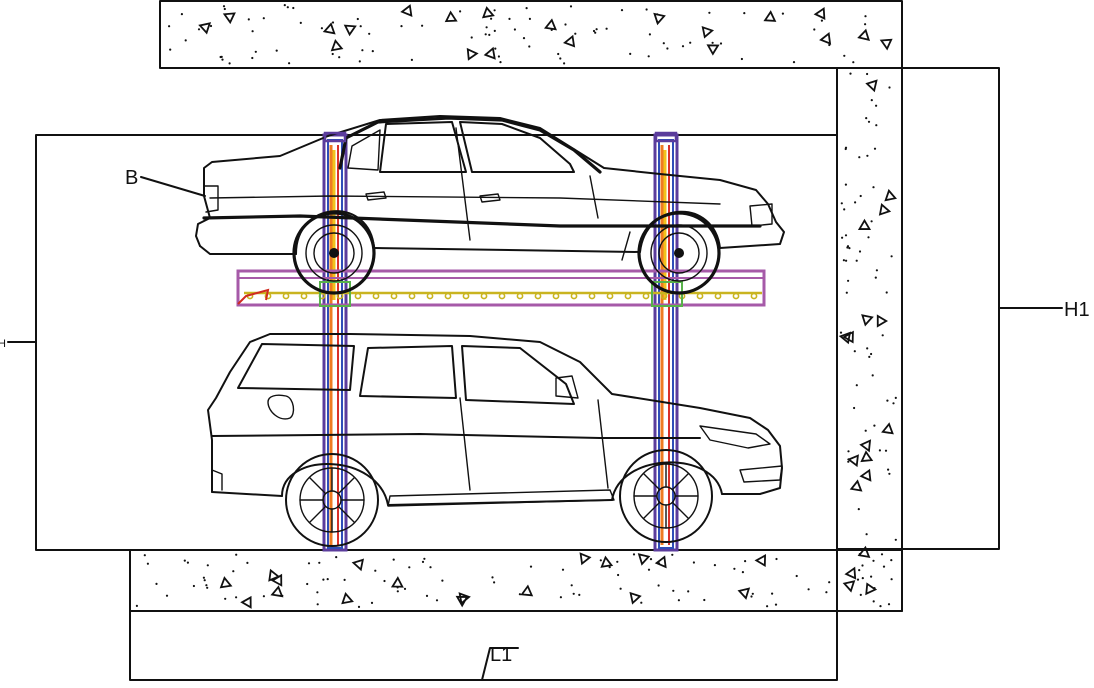  I want to click on sedan-car-icon, so click(490, 205).